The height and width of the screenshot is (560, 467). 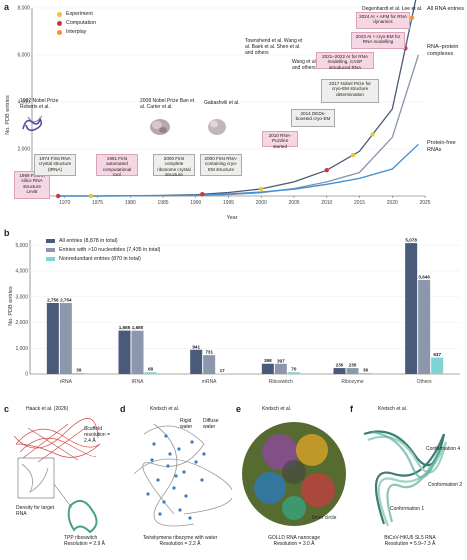 I want to click on bar-value-label: 39, so click(x=79, y=369).